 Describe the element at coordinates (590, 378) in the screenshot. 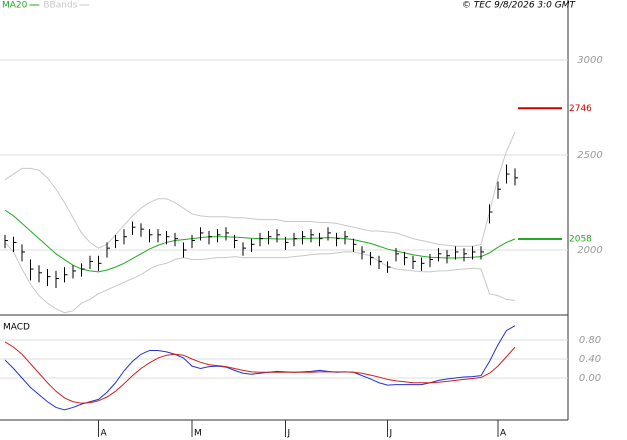

I see `y-tick-label: 0.00` at that location.